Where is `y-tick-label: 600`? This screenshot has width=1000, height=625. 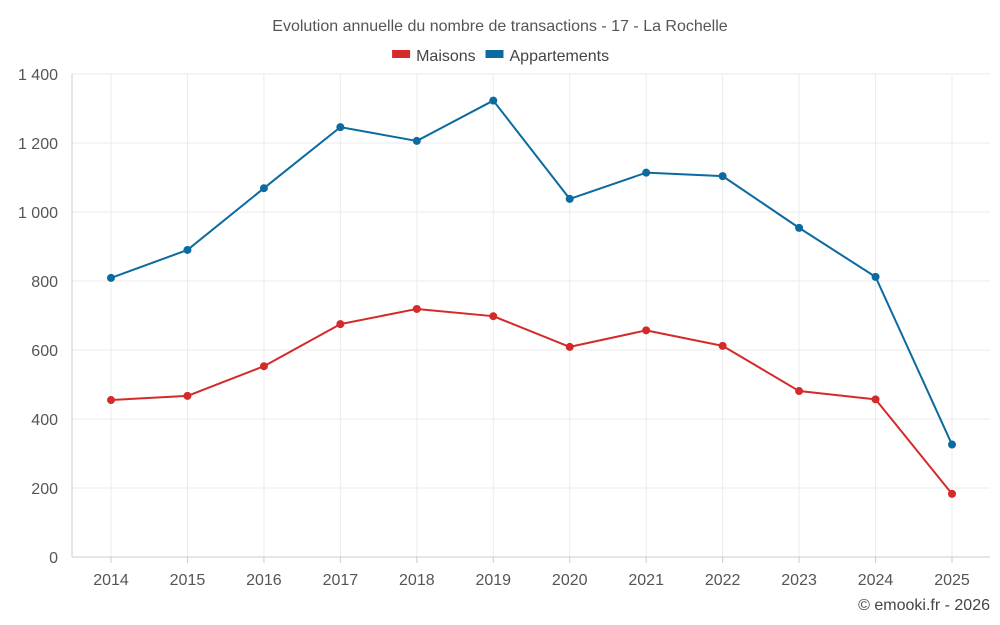 y-tick-label: 600 is located at coordinates (44, 351).